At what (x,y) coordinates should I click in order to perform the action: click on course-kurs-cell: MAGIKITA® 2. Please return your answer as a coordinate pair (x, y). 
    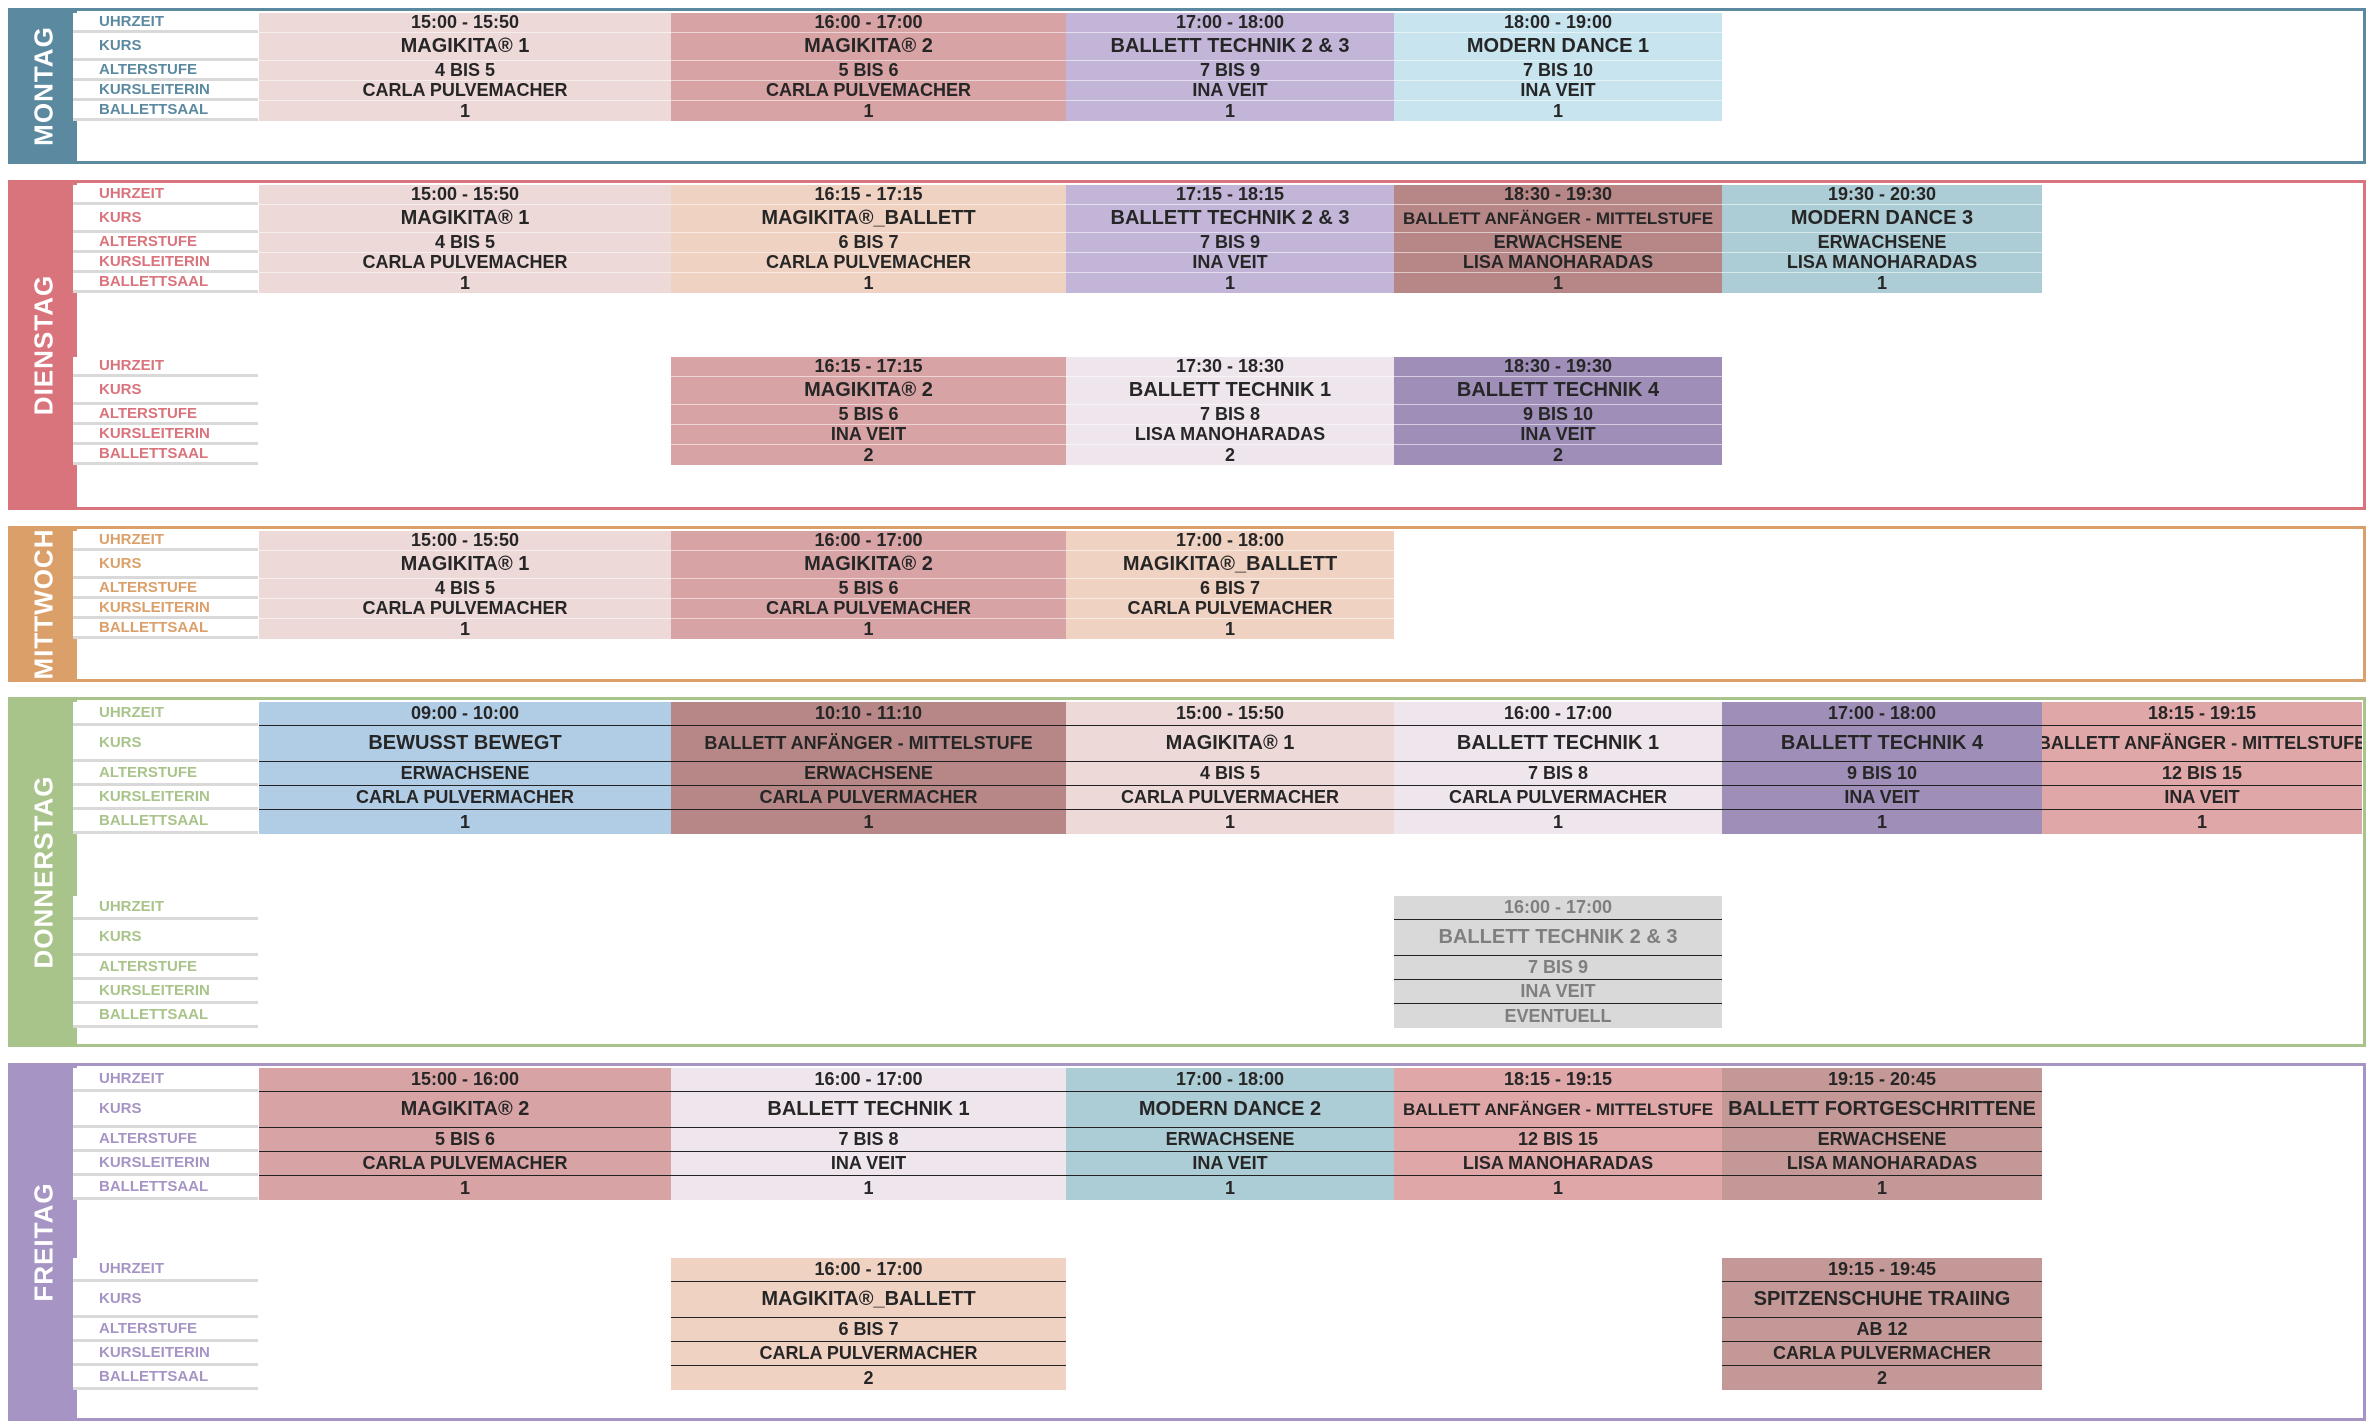
    Looking at the image, I should click on (465, 1110).